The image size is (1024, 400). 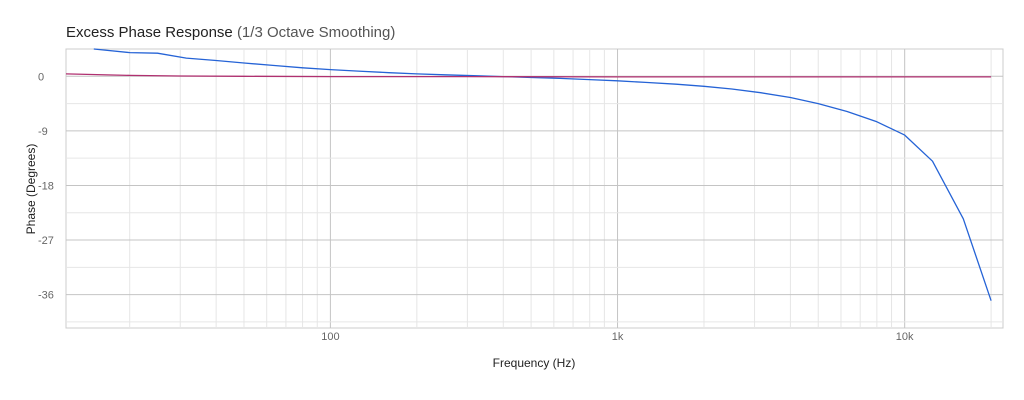 What do you see at coordinates (905, 337) in the screenshot?
I see `x-tick-label: 10k` at bounding box center [905, 337].